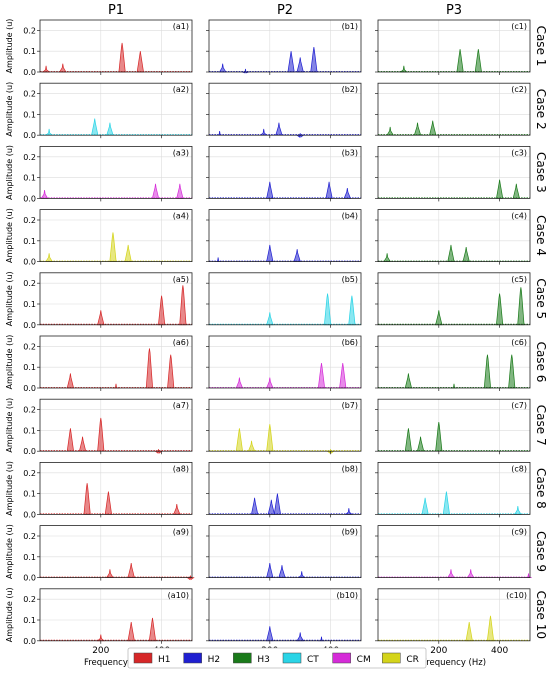  Describe the element at coordinates (116, 10) in the screenshot. I see `column-title: P1` at that location.